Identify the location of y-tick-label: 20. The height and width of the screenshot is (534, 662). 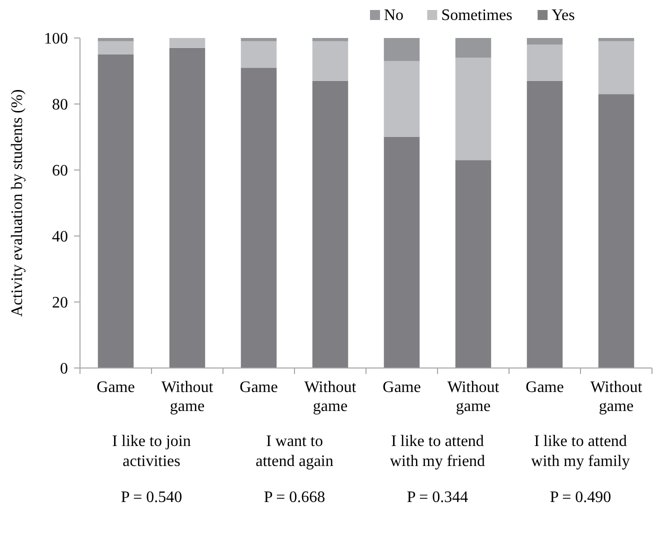
(60, 303).